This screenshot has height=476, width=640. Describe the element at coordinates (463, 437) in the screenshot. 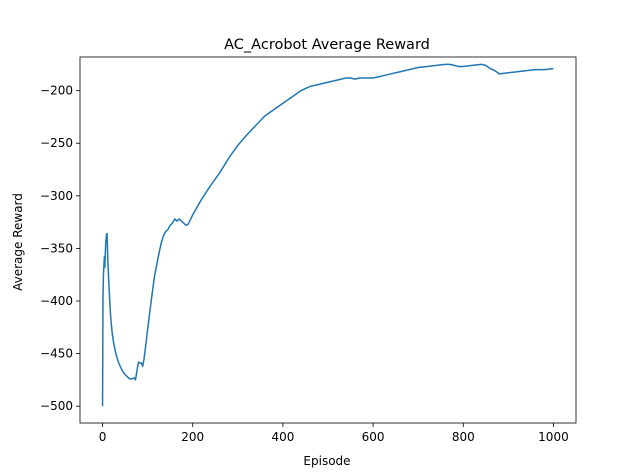

I see `x-tick-label: 800` at that location.